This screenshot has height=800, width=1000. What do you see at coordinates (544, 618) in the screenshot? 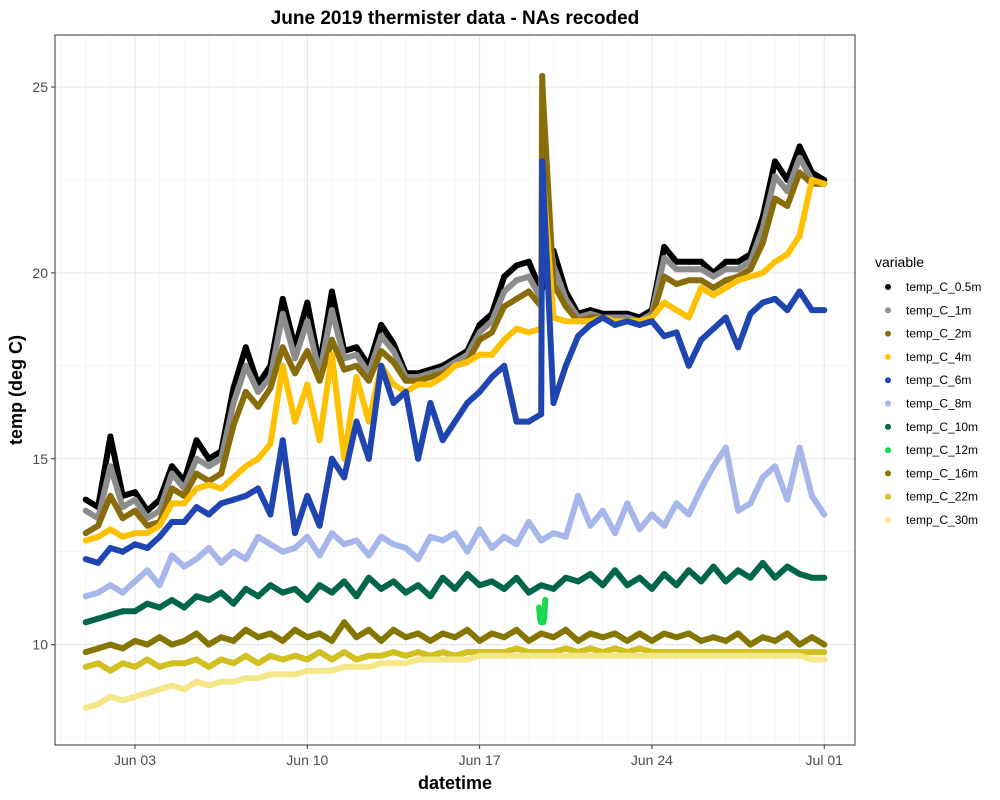
I see `data-point-temp-c-12m` at bounding box center [544, 618].